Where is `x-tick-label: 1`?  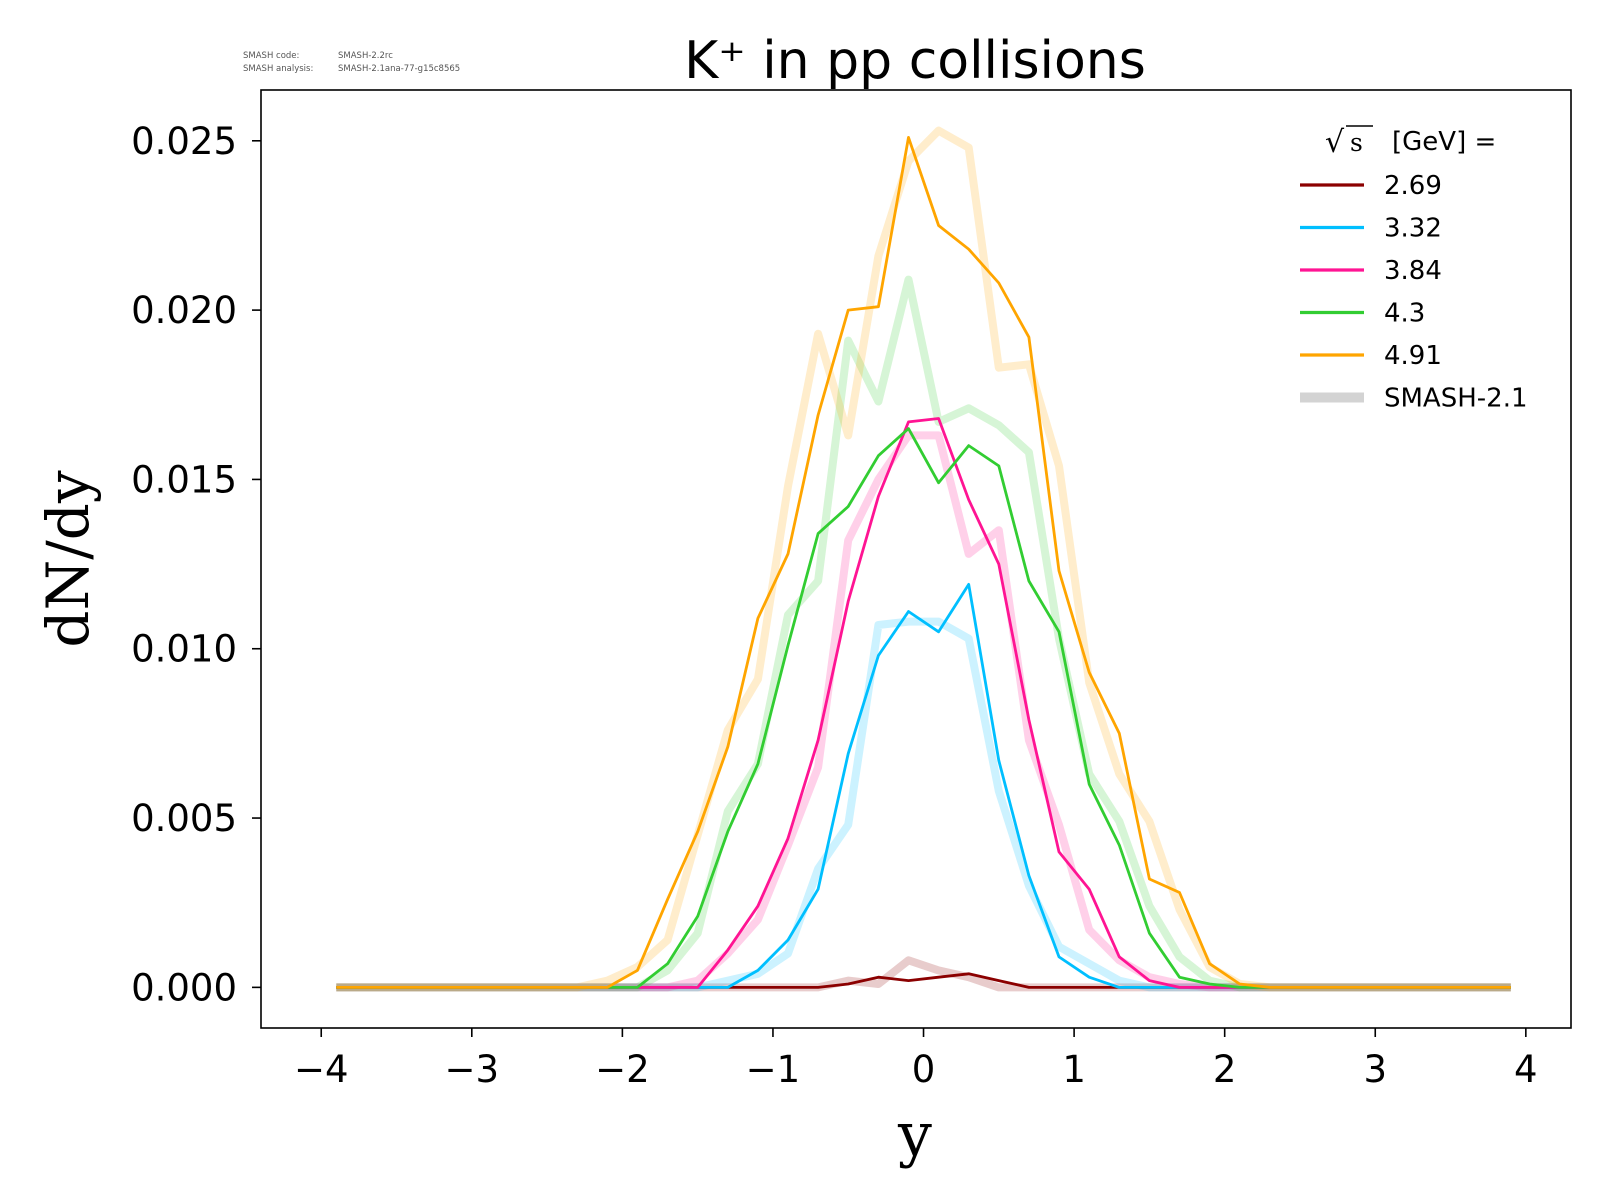
x-tick-label: 1 is located at coordinates (1074, 1069).